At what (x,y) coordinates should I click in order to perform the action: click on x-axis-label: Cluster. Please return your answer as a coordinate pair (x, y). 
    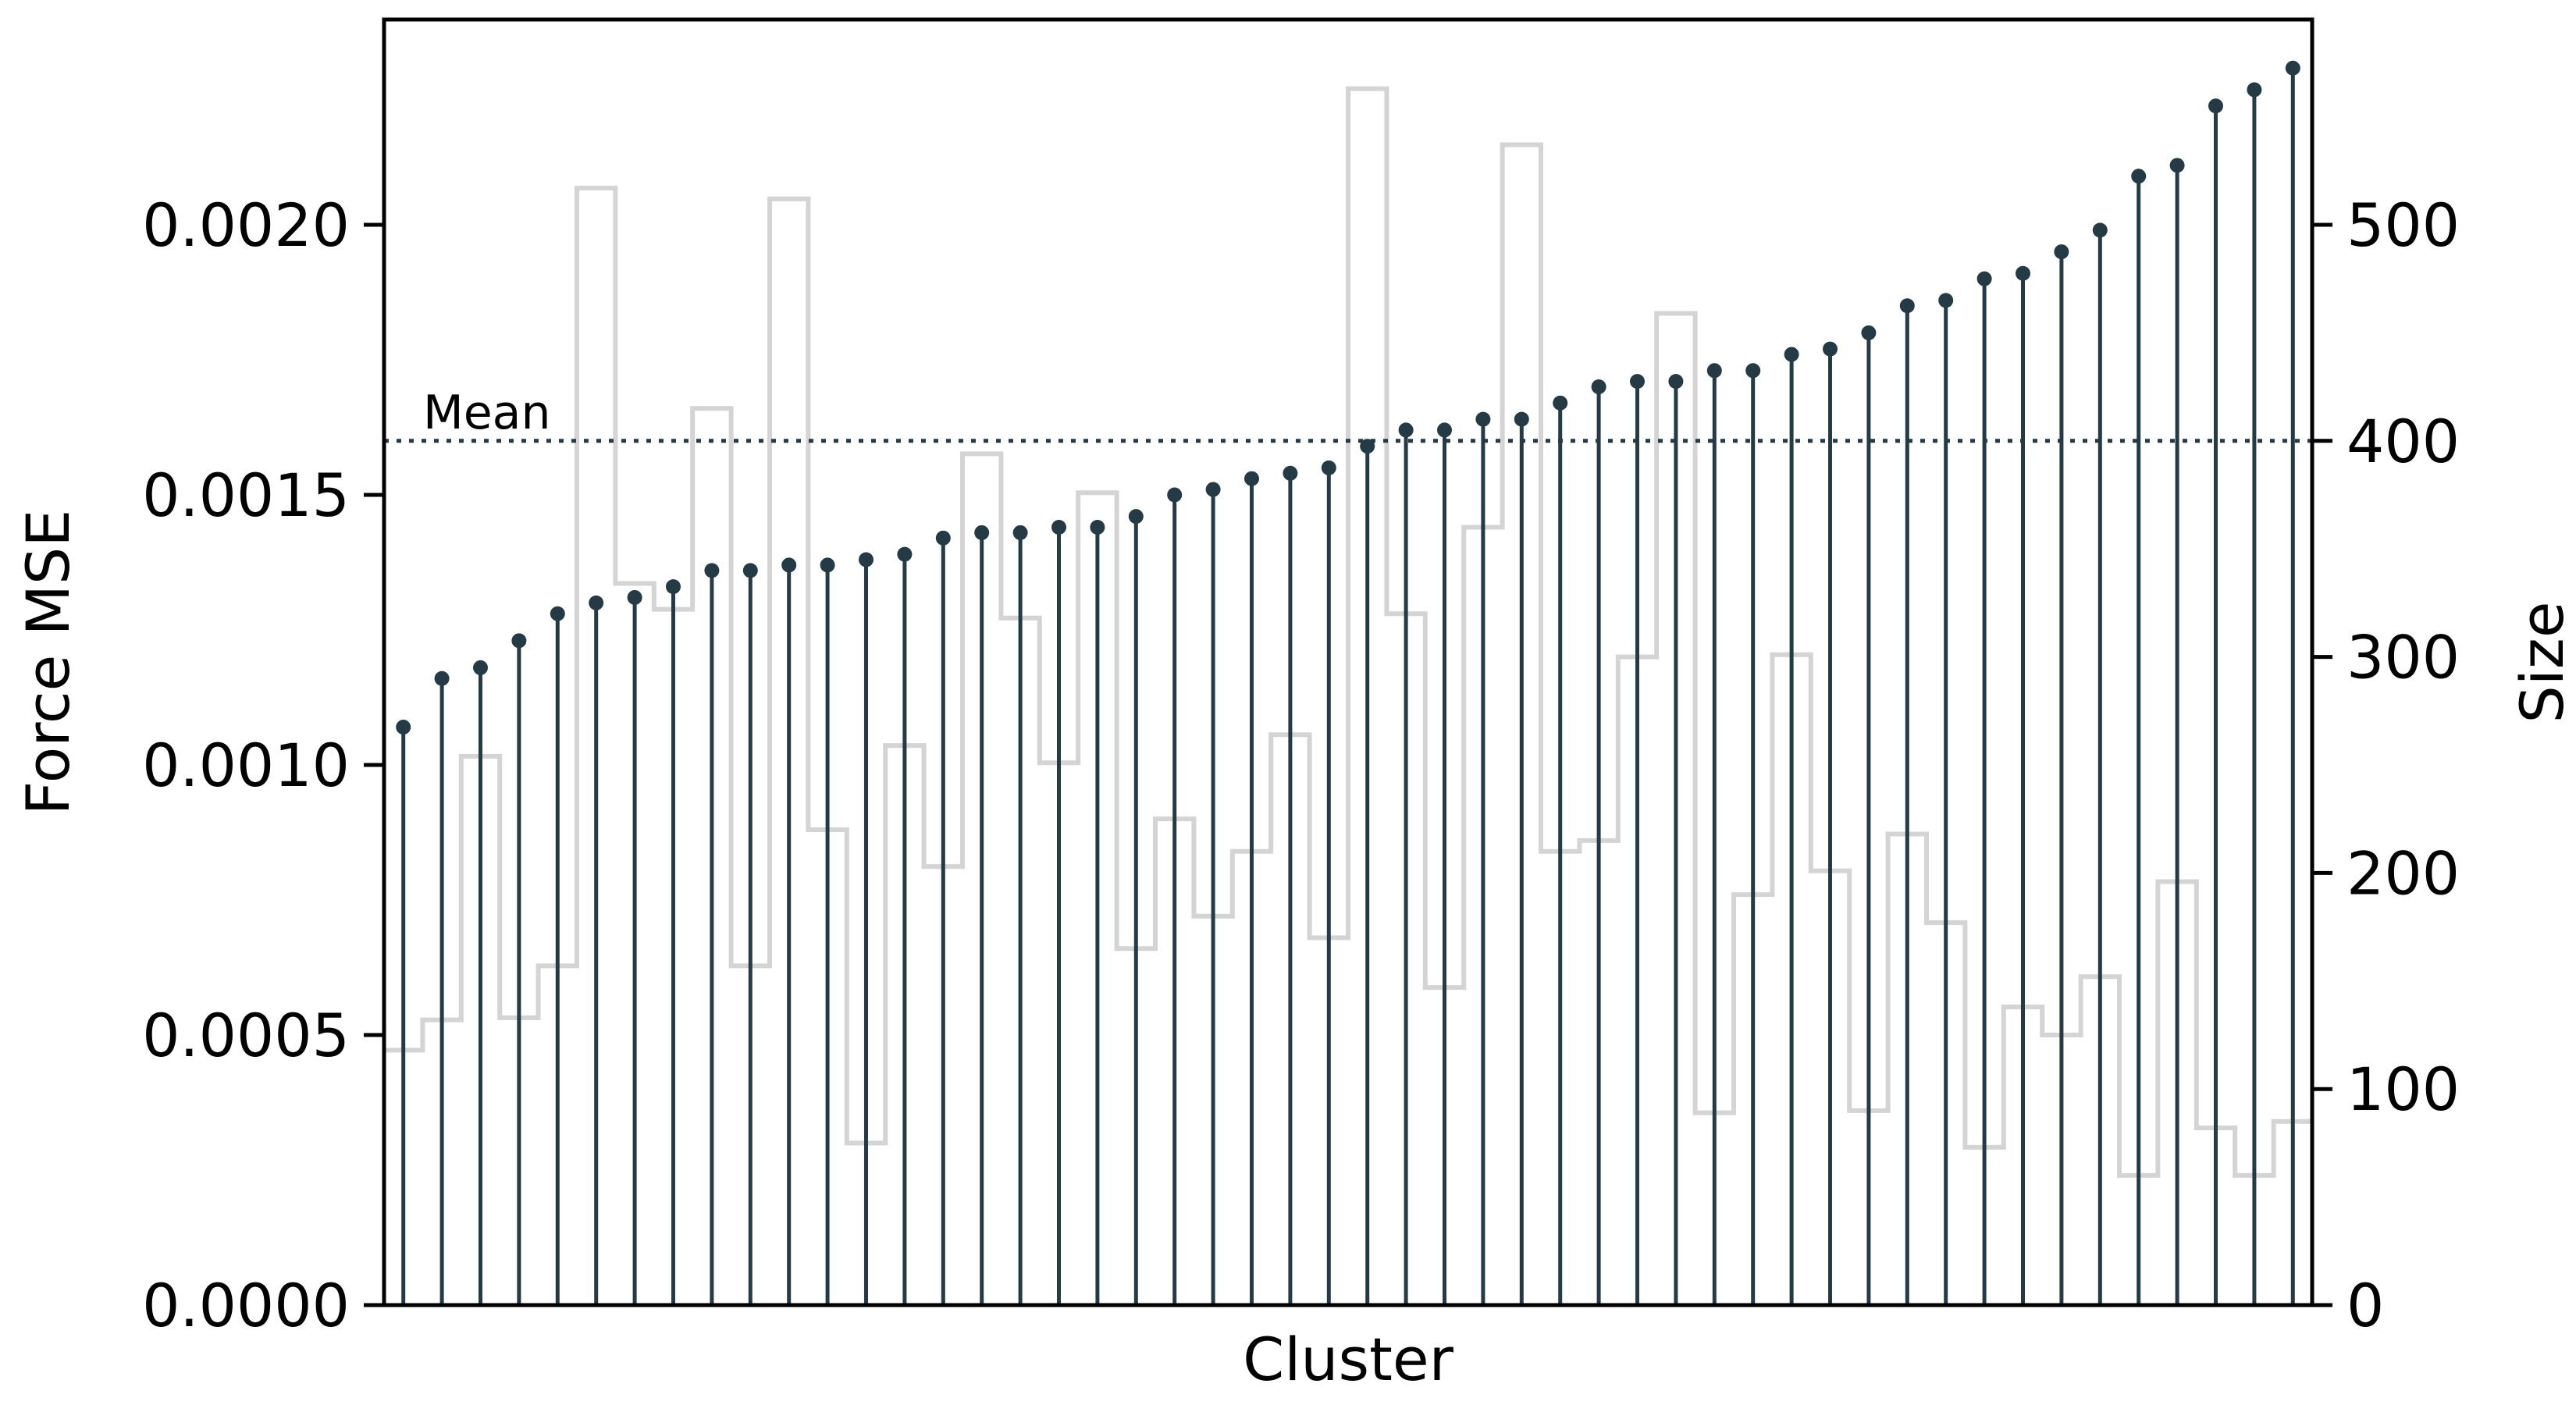
    Looking at the image, I should click on (1348, 1360).